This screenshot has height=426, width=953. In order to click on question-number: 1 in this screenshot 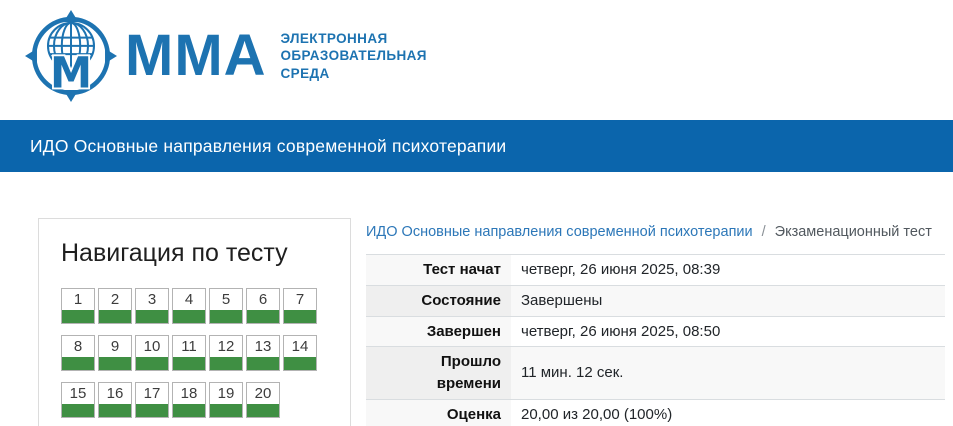, I will do `click(78, 299)`.